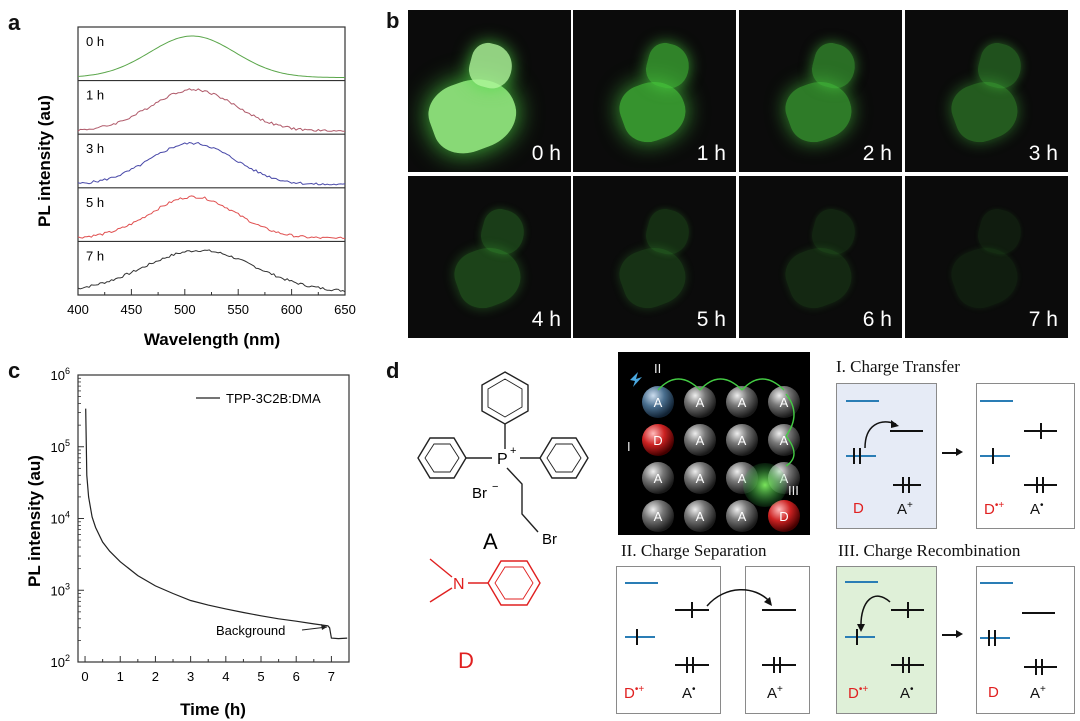 This screenshot has height=721, width=1080. Describe the element at coordinates (485, 582) in the screenshot. I see `molecule-d-structure` at that location.